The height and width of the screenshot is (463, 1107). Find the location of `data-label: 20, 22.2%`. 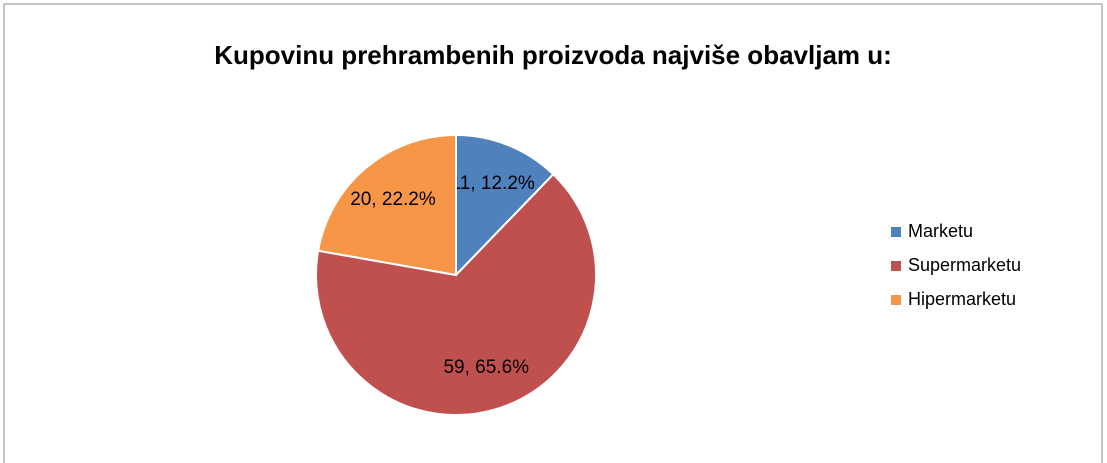

data-label: 20, 22.2% is located at coordinates (393, 199).